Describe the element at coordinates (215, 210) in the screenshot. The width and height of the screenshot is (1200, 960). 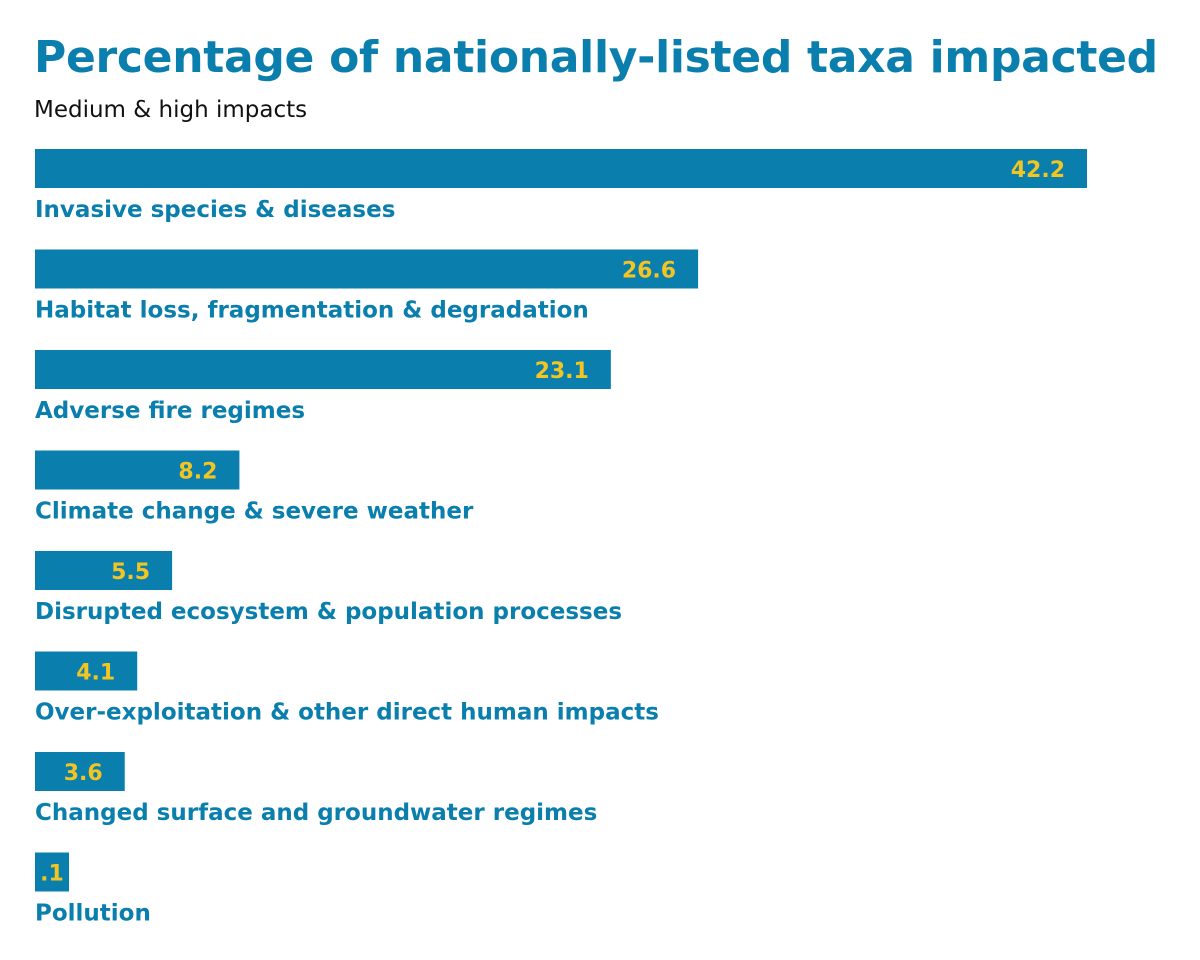
I see `category-label: Invasive species & diseases` at that location.